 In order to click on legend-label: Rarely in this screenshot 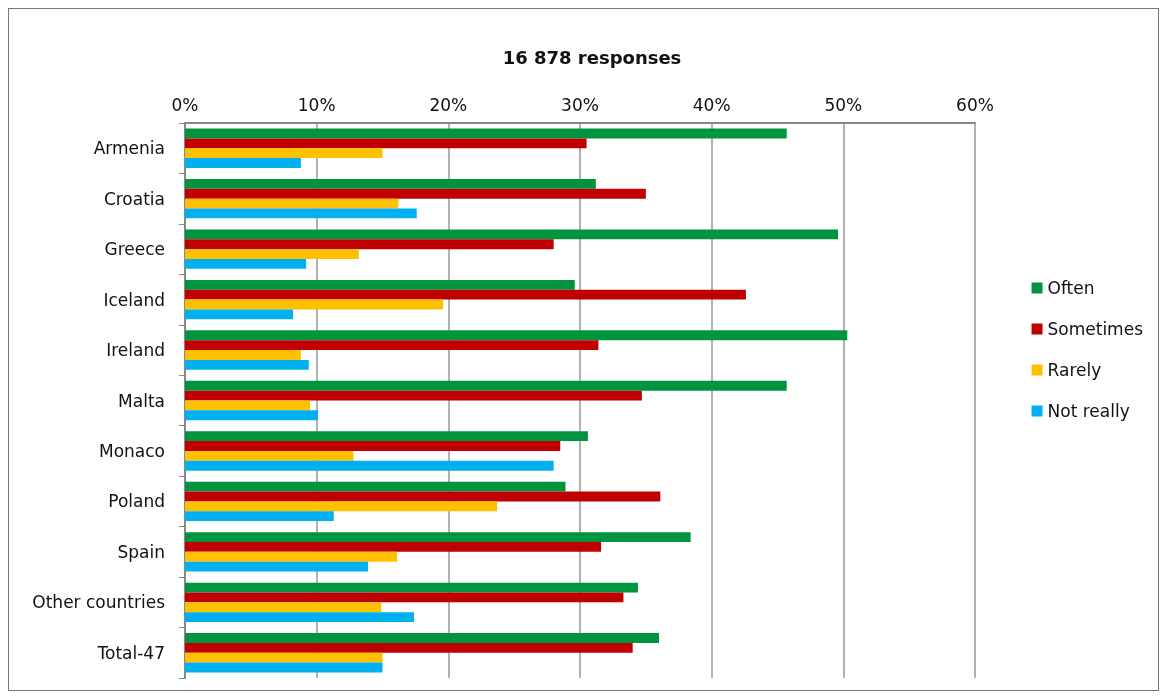, I will do `click(1074, 370)`.